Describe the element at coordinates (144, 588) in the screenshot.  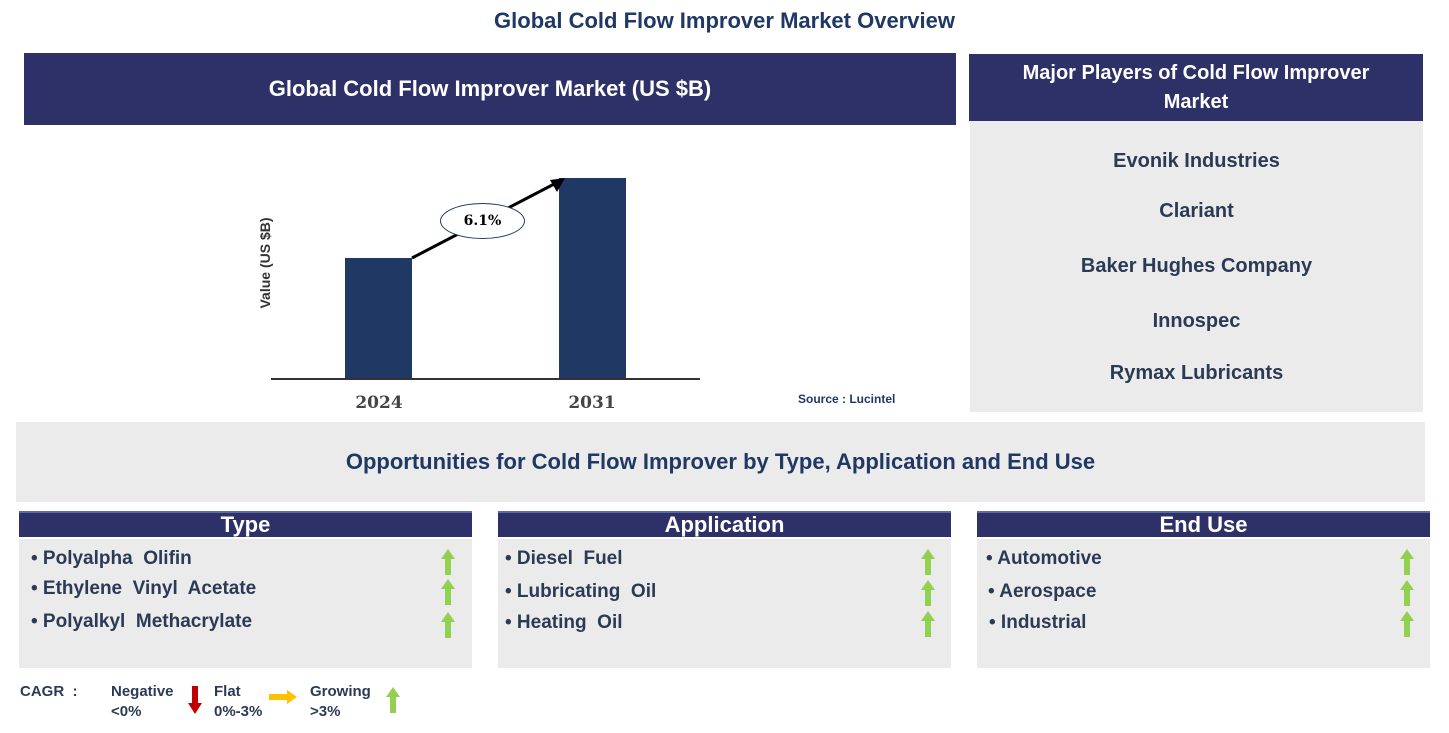
I see `segment-item: • Ethylene Vinyl Acetate` at that location.